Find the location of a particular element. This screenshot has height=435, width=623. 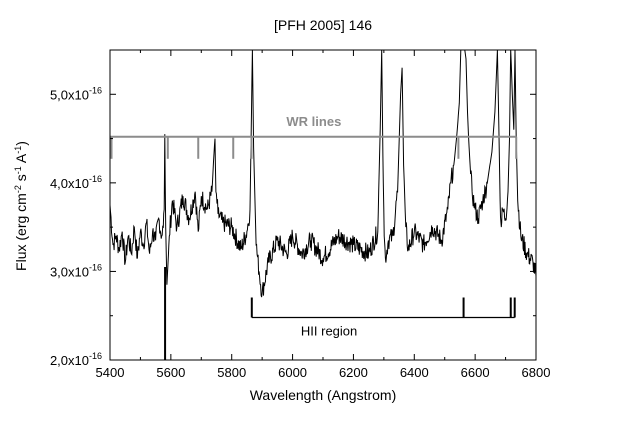

y-axis-title-base: Flux (erg cm is located at coordinates (21, 232).